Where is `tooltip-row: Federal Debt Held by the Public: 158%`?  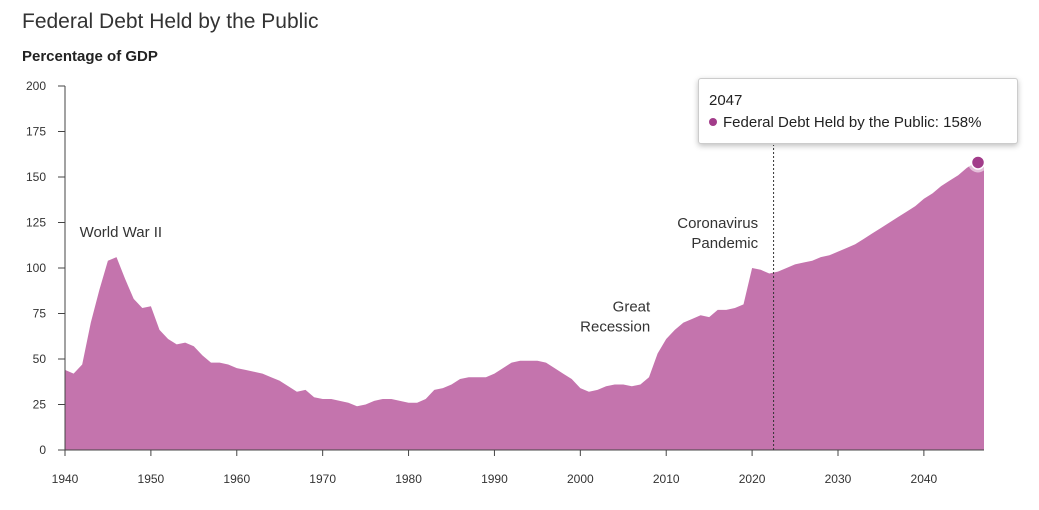
tooltip-row: Federal Debt Held by the Public: 158% is located at coordinates (863, 123).